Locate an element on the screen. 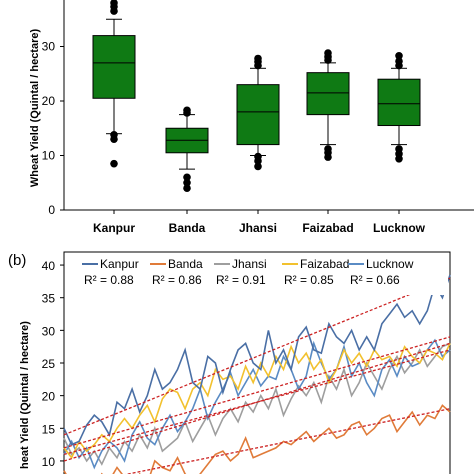 The image size is (474, 474). legend-item-lucknow: Lucknow R² = 0.66 is located at coordinates (381, 272).